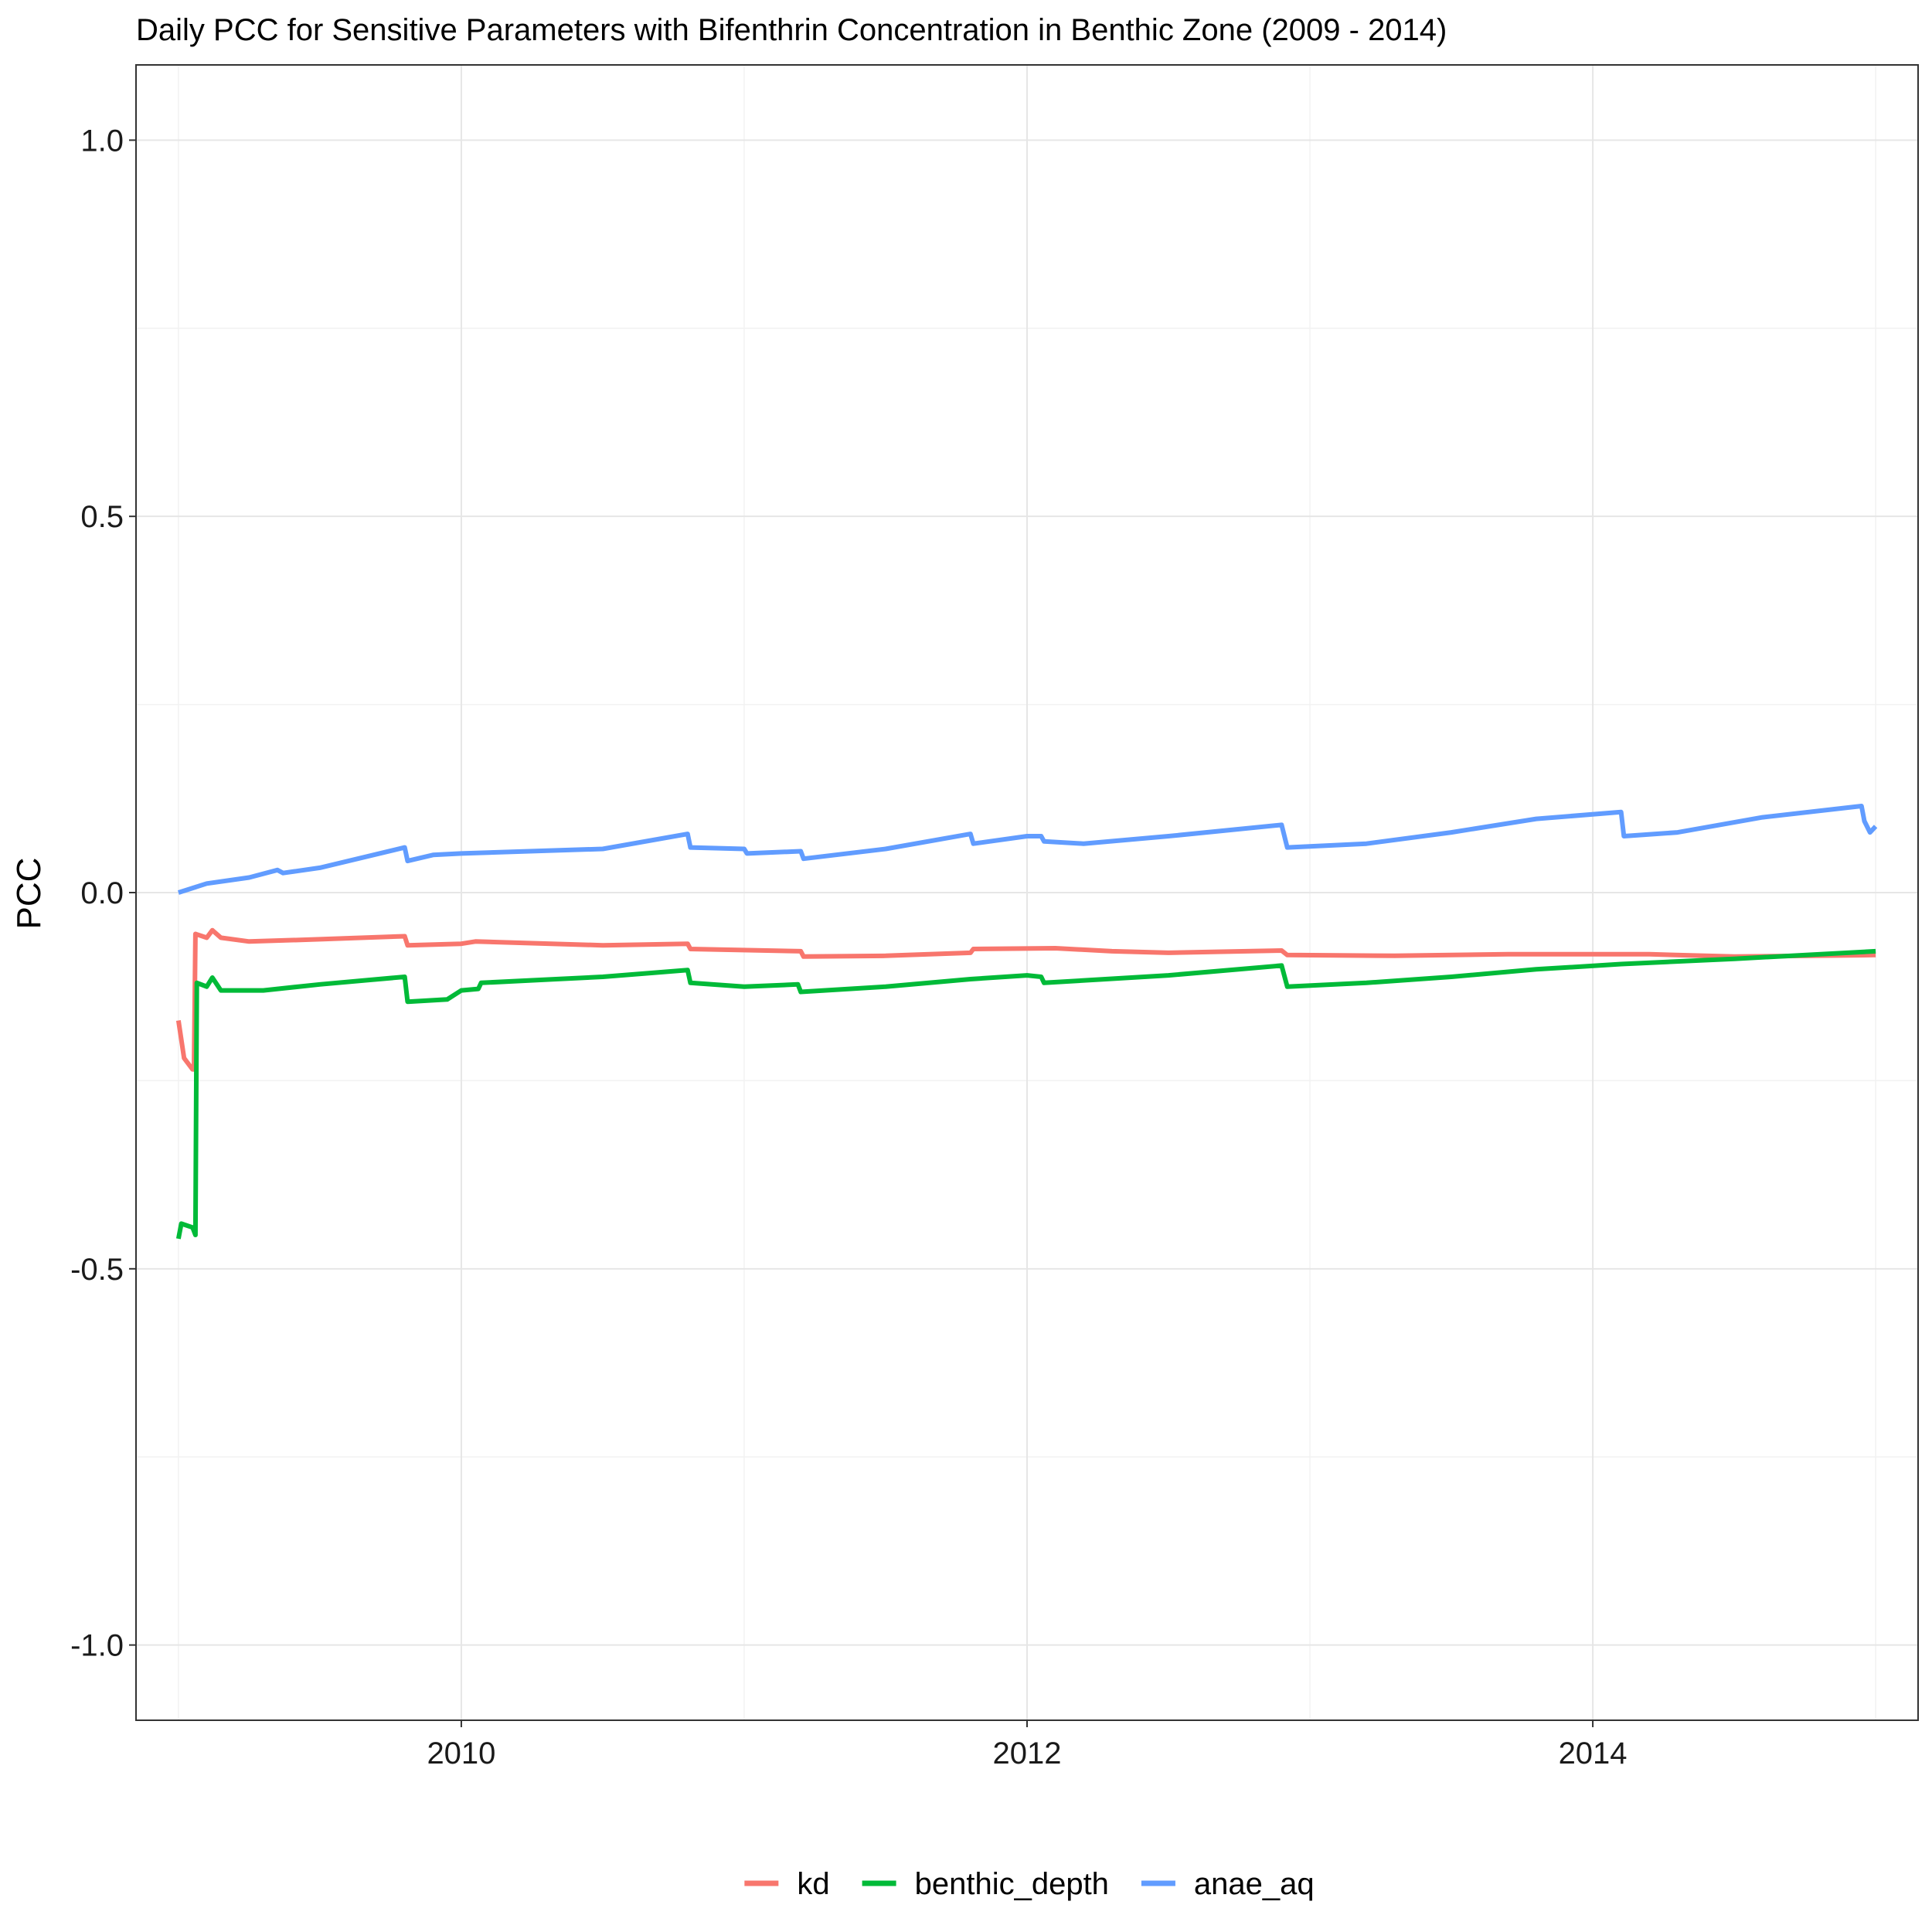 The image size is (1932, 1932). Describe the element at coordinates (97, 1646) in the screenshot. I see `y-tick-label: -1.0` at that location.